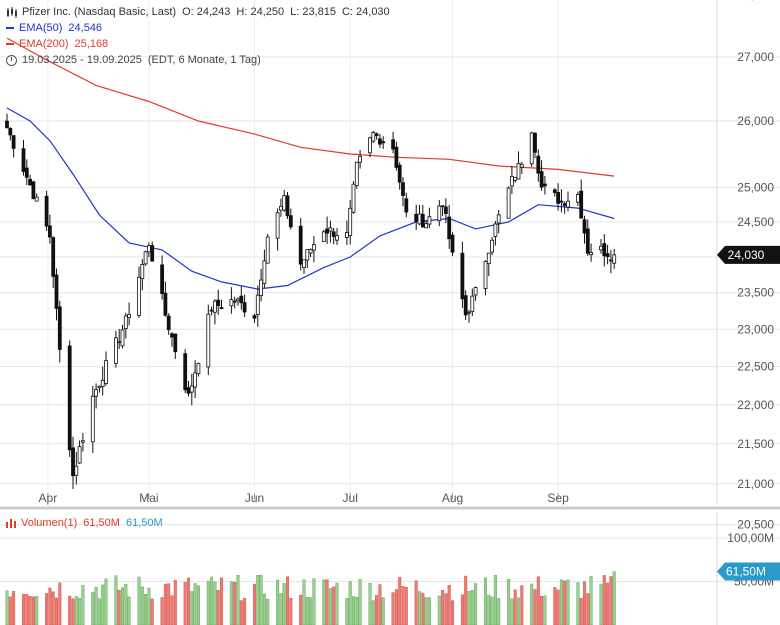 This screenshot has height=625, width=780. I want to click on y-tick-label: 24,500, so click(755, 222).